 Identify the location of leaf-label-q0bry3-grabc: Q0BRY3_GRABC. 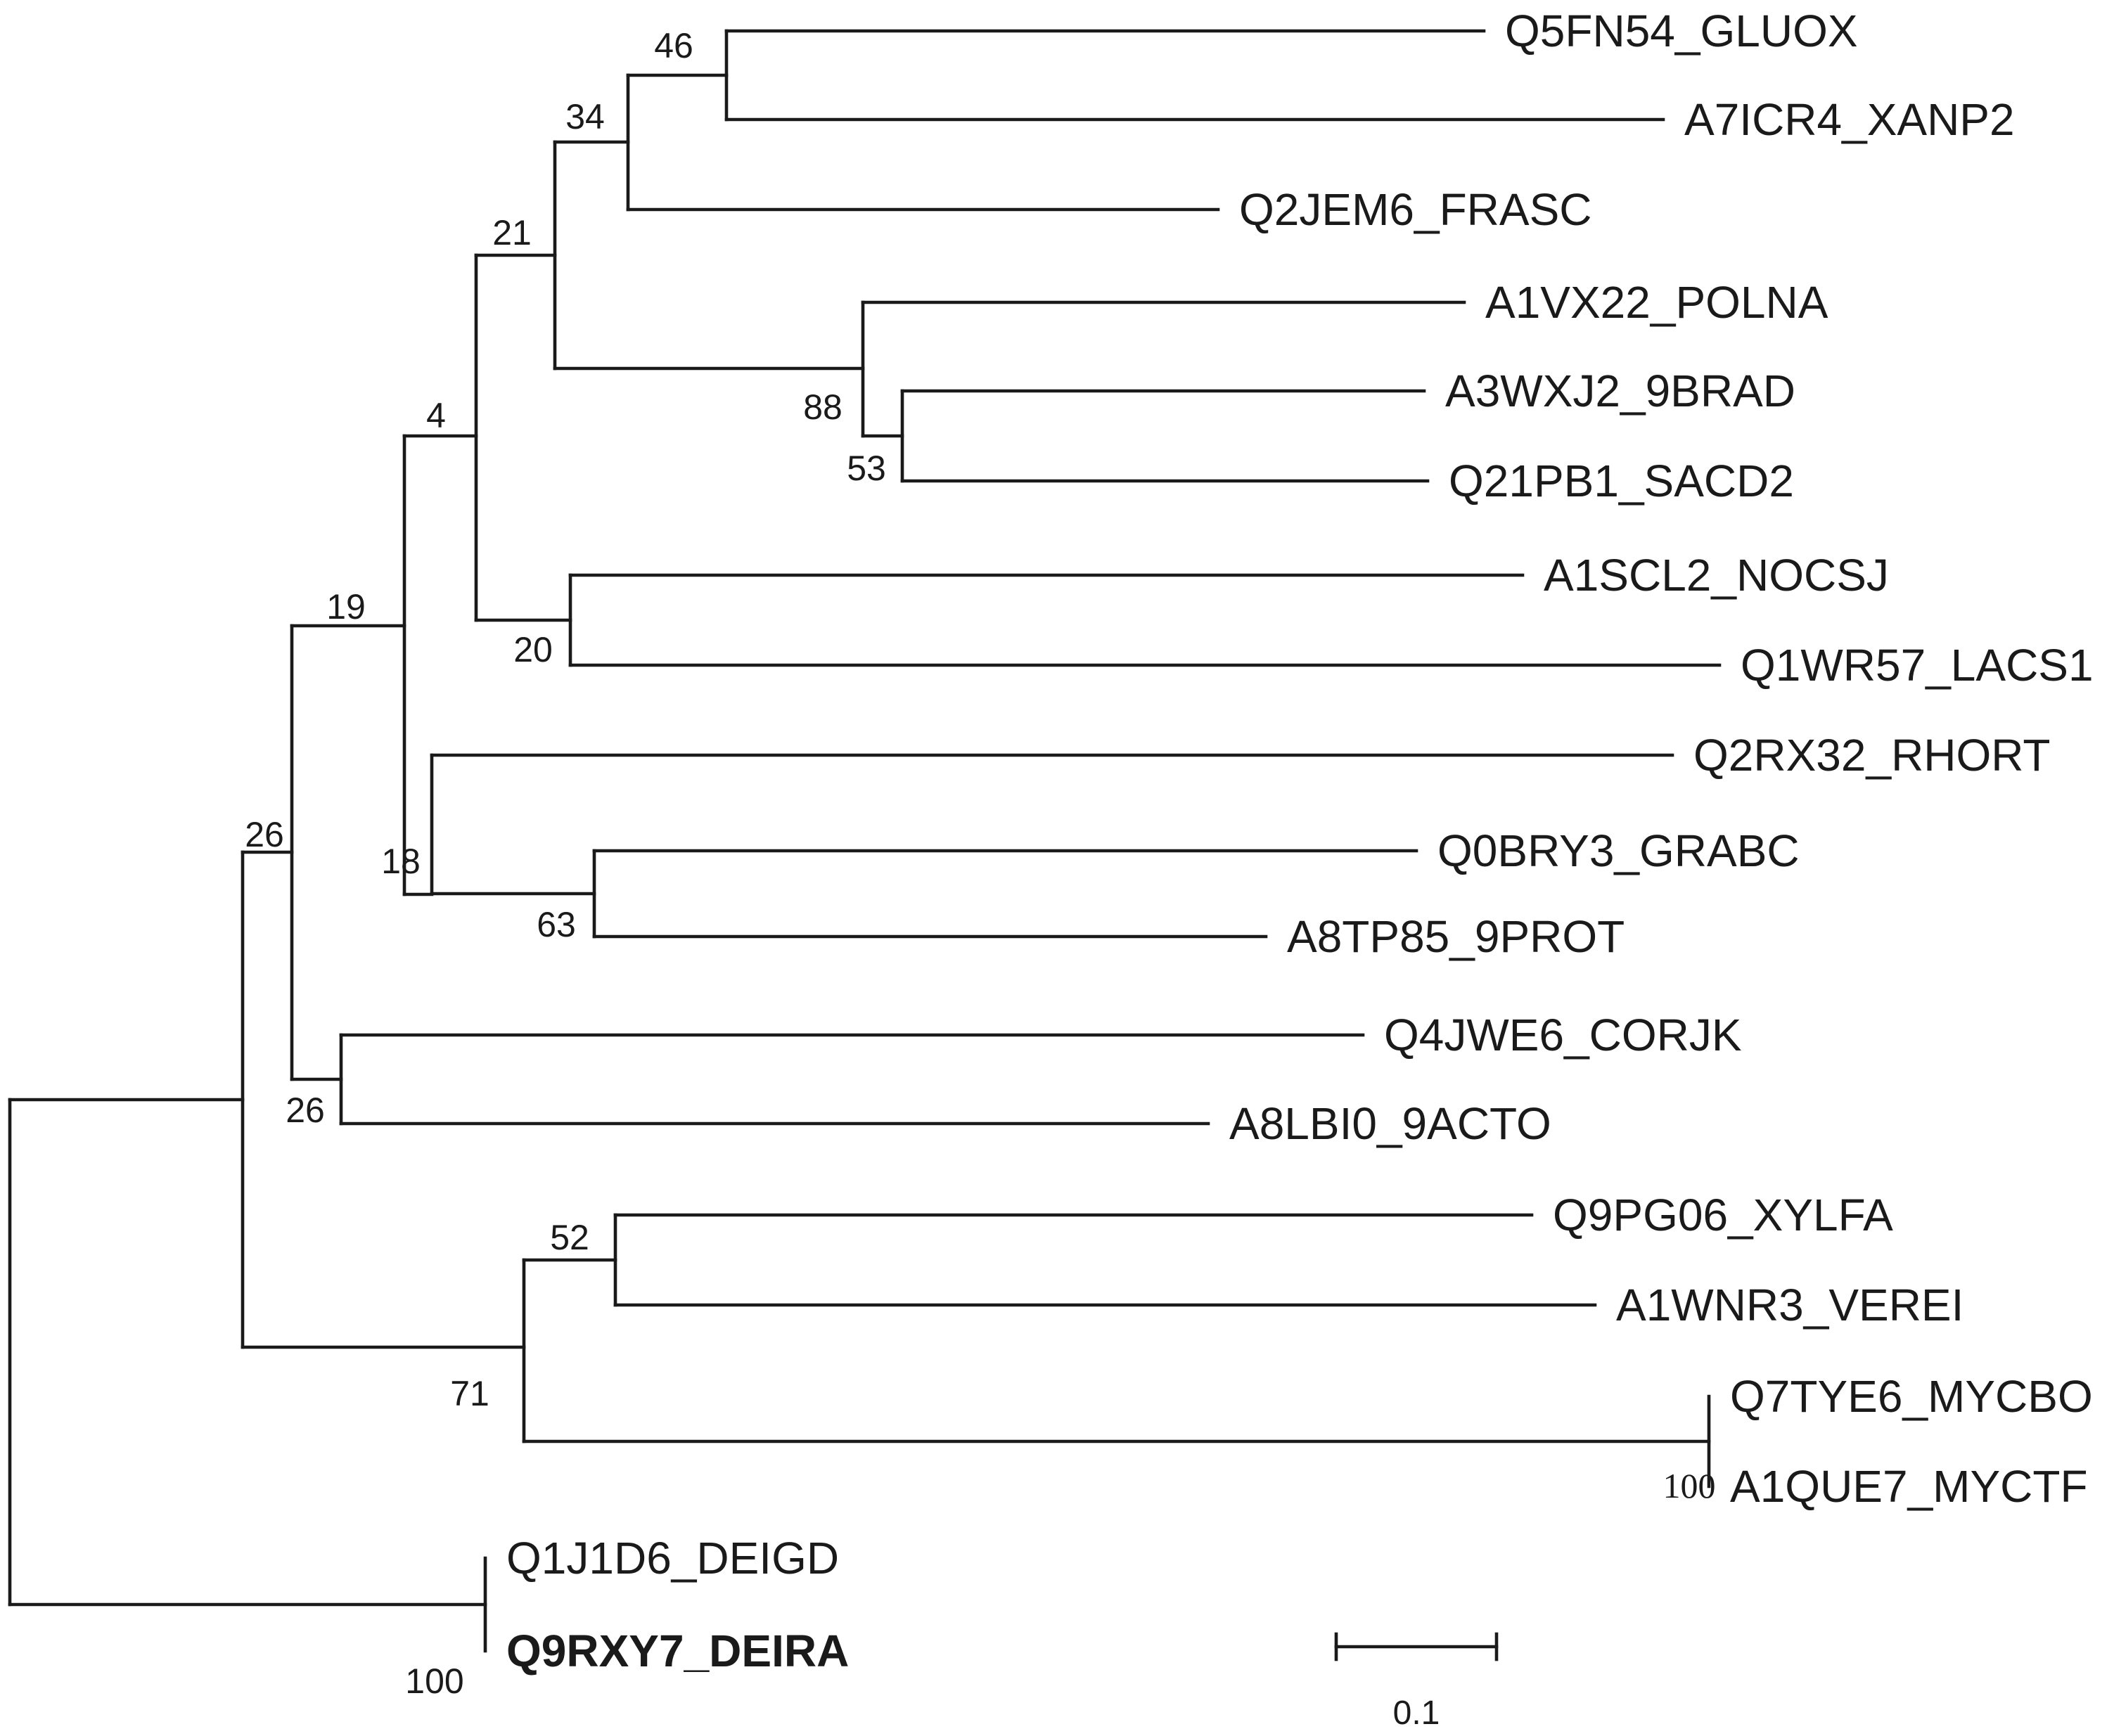
(1618, 850).